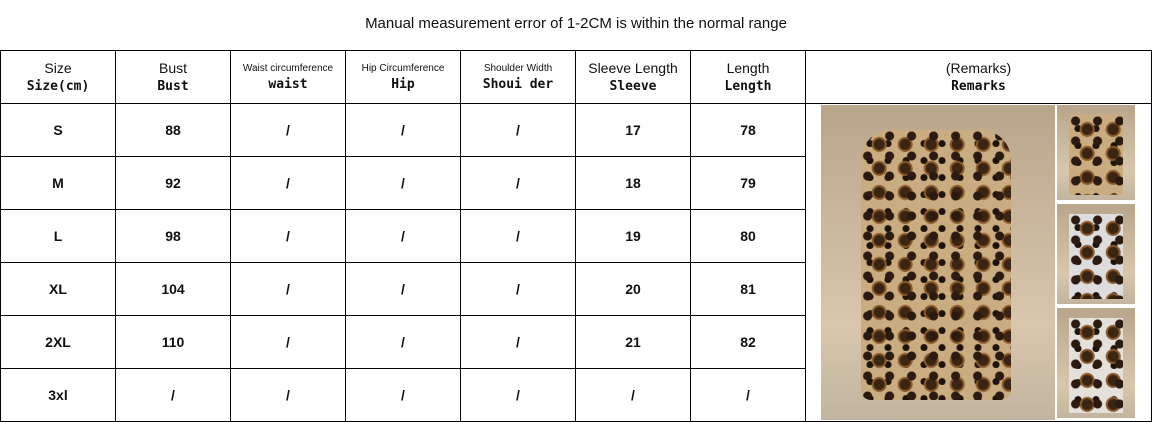 Image resolution: width=1152 pixels, height=422 pixels. I want to click on table-row: XL 104///20 81, so click(576, 289).